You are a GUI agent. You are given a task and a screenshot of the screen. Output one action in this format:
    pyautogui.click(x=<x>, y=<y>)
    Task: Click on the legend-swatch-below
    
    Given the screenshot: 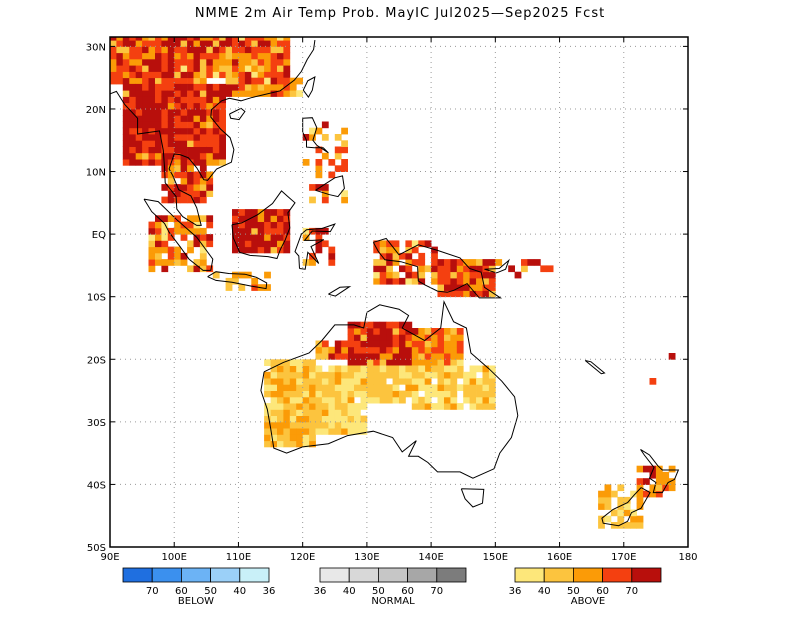 What is the action you would take?
    pyautogui.click(x=166, y=575)
    